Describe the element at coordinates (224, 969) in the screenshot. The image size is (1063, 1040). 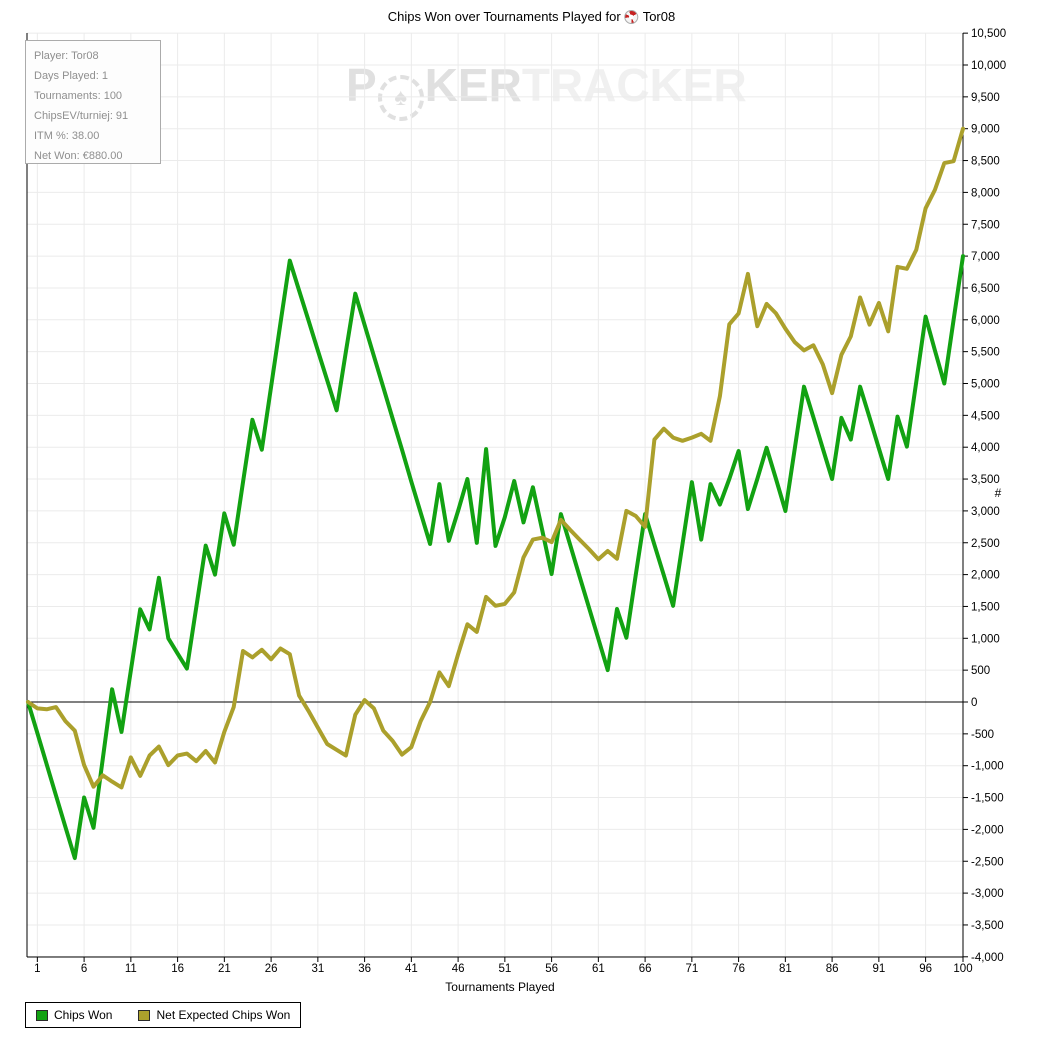
I see `svg-text: 21` at that location.